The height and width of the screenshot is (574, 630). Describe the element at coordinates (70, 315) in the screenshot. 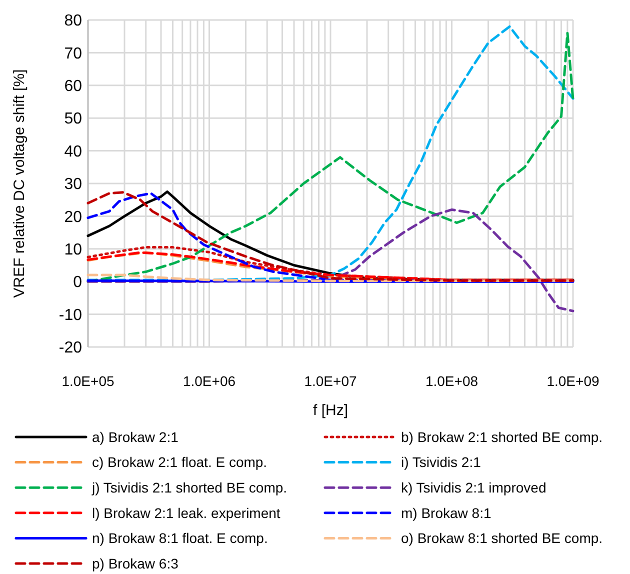

I see `y-tick-label: -10` at that location.